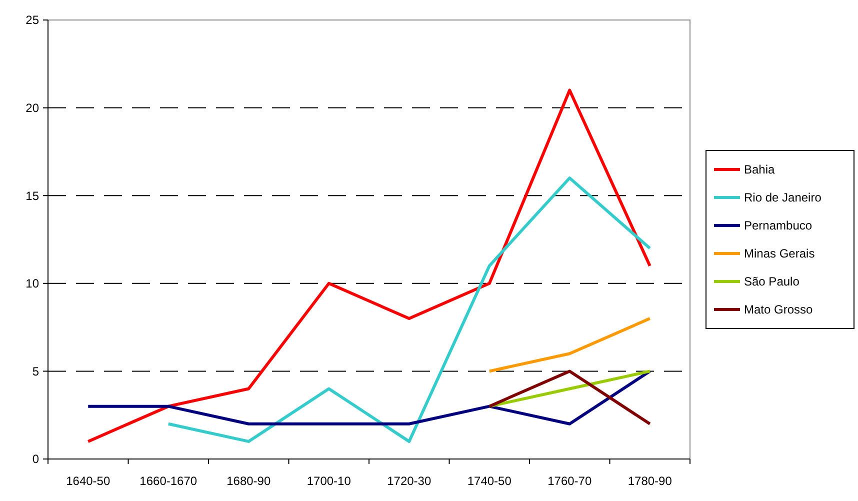 The width and height of the screenshot is (858, 501). What do you see at coordinates (772, 281) in the screenshot?
I see `legend-label: São Paulo` at bounding box center [772, 281].